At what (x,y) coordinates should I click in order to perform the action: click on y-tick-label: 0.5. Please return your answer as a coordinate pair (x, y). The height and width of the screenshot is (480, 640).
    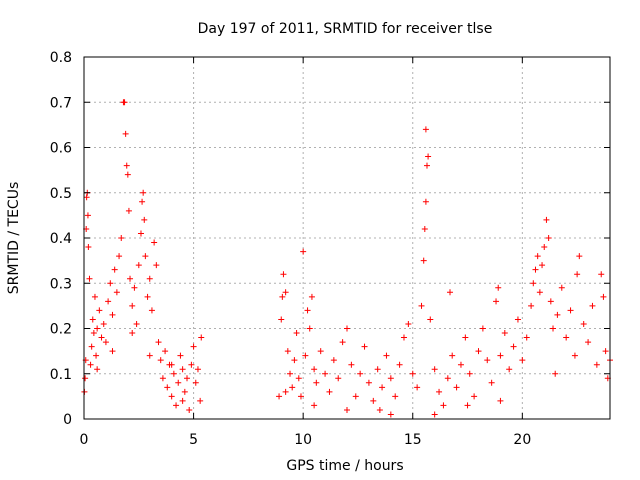
    Looking at the image, I should click on (61, 194).